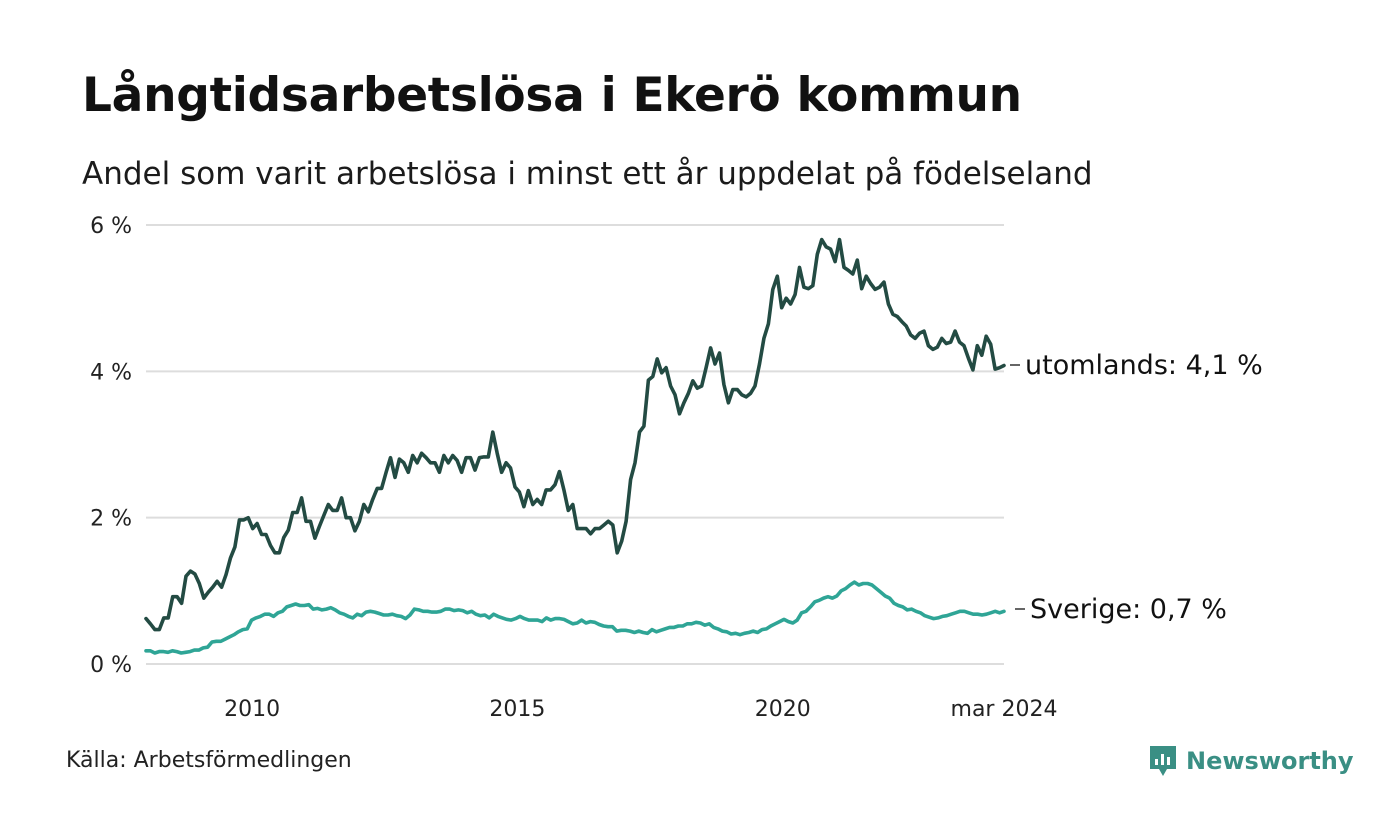 The width and height of the screenshot is (1400, 840). What do you see at coordinates (111, 226) in the screenshot?
I see `y-tick-label: 6 %` at bounding box center [111, 226].